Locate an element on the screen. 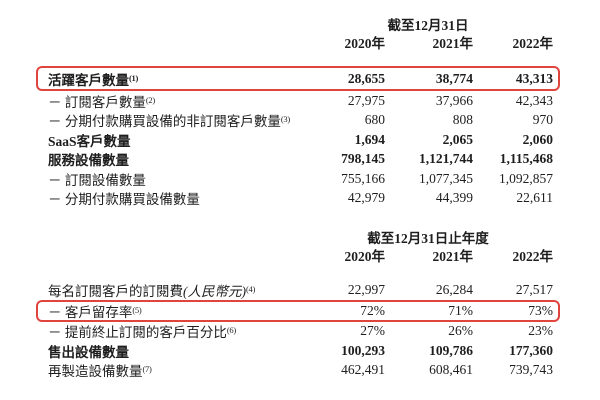 The width and height of the screenshot is (600, 400). footnote-marker: (4) is located at coordinates (251, 288).